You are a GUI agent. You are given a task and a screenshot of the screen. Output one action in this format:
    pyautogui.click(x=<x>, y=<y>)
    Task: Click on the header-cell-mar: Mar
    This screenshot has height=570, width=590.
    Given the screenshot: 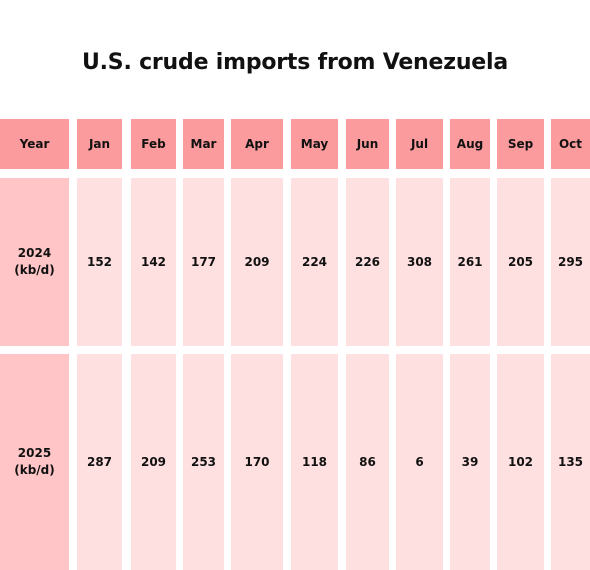 What is the action you would take?
    pyautogui.click(x=203, y=144)
    